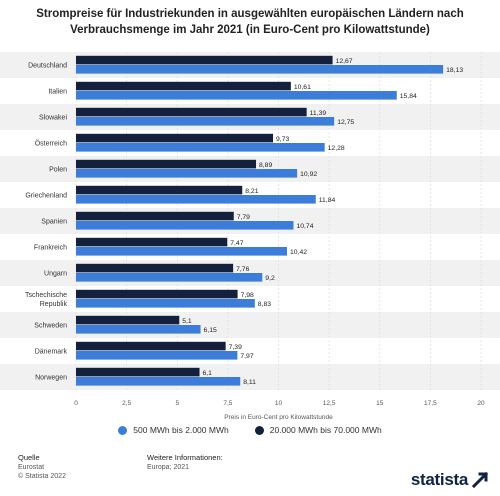 This screenshot has height=496, width=500. What do you see at coordinates (181, 430) in the screenshot?
I see `legend-label-500-2000: 500 MWh bis 2.000 MWh` at bounding box center [181, 430].